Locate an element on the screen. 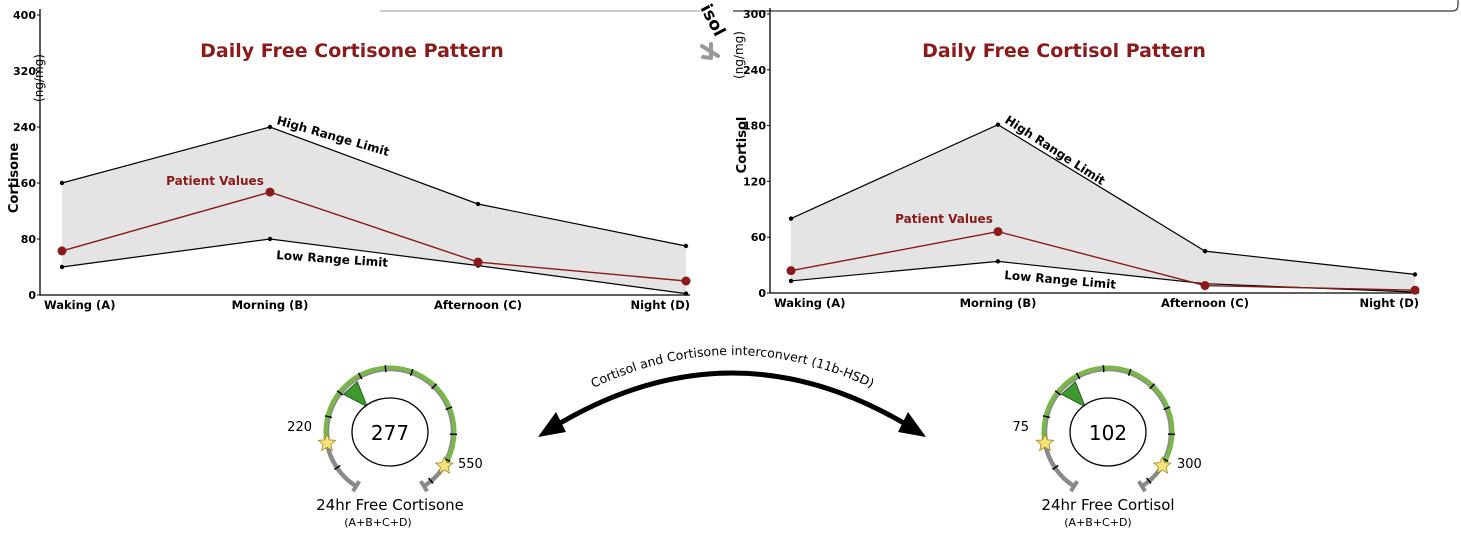 This screenshot has height=537, width=1461. chevron-down-icon is located at coordinates (710, 51).